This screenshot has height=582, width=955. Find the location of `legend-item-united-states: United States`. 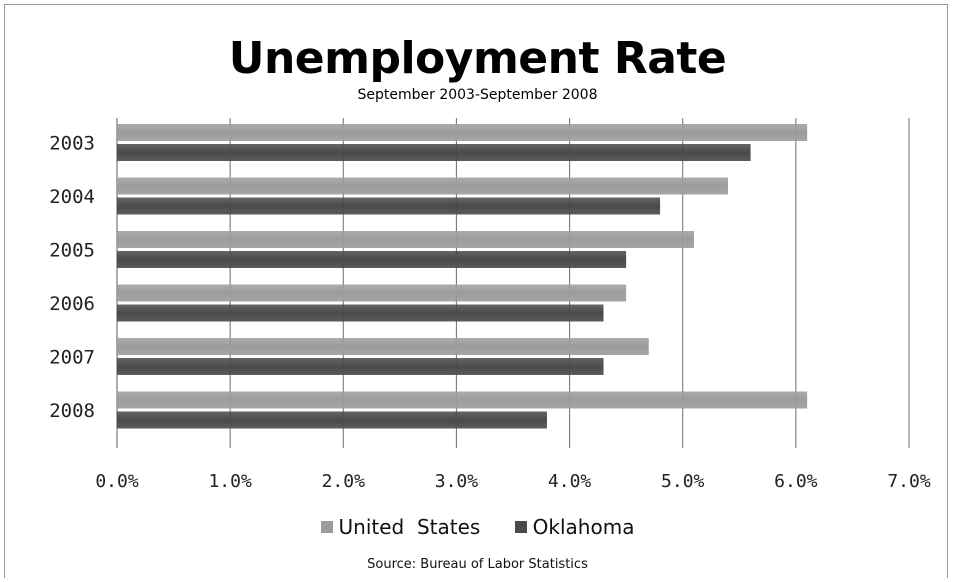

legend-item-united-states: United States is located at coordinates (400, 527).